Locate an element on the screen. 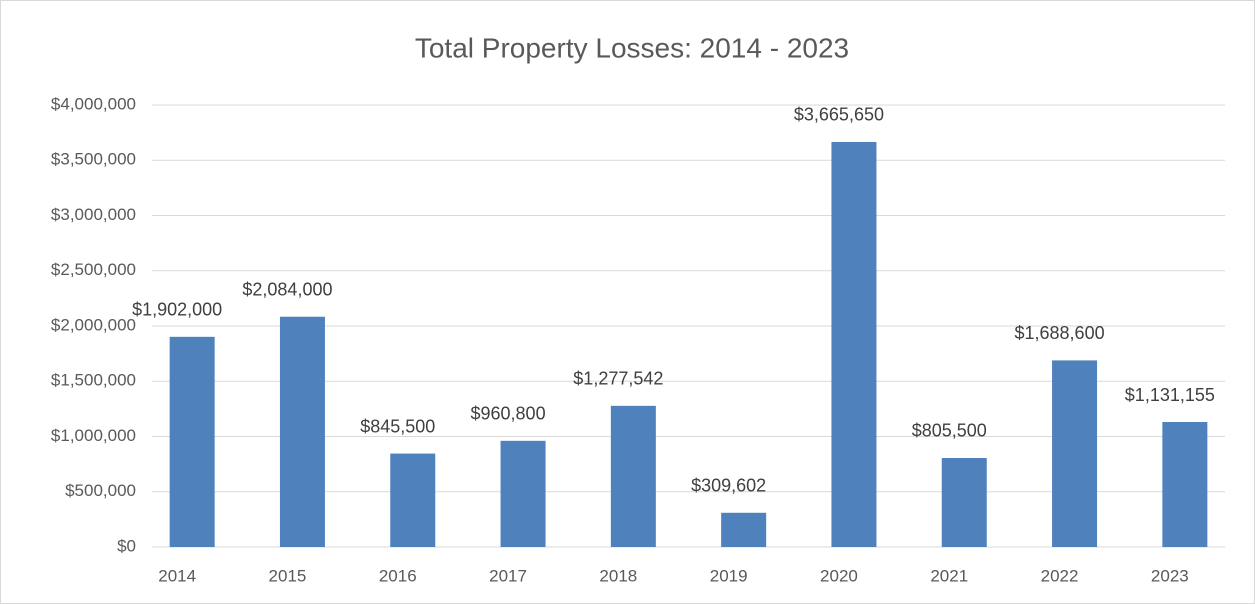 Image resolution: width=1255 pixels, height=604 pixels. y-tick-label: $2,500,000 is located at coordinates (93, 269).